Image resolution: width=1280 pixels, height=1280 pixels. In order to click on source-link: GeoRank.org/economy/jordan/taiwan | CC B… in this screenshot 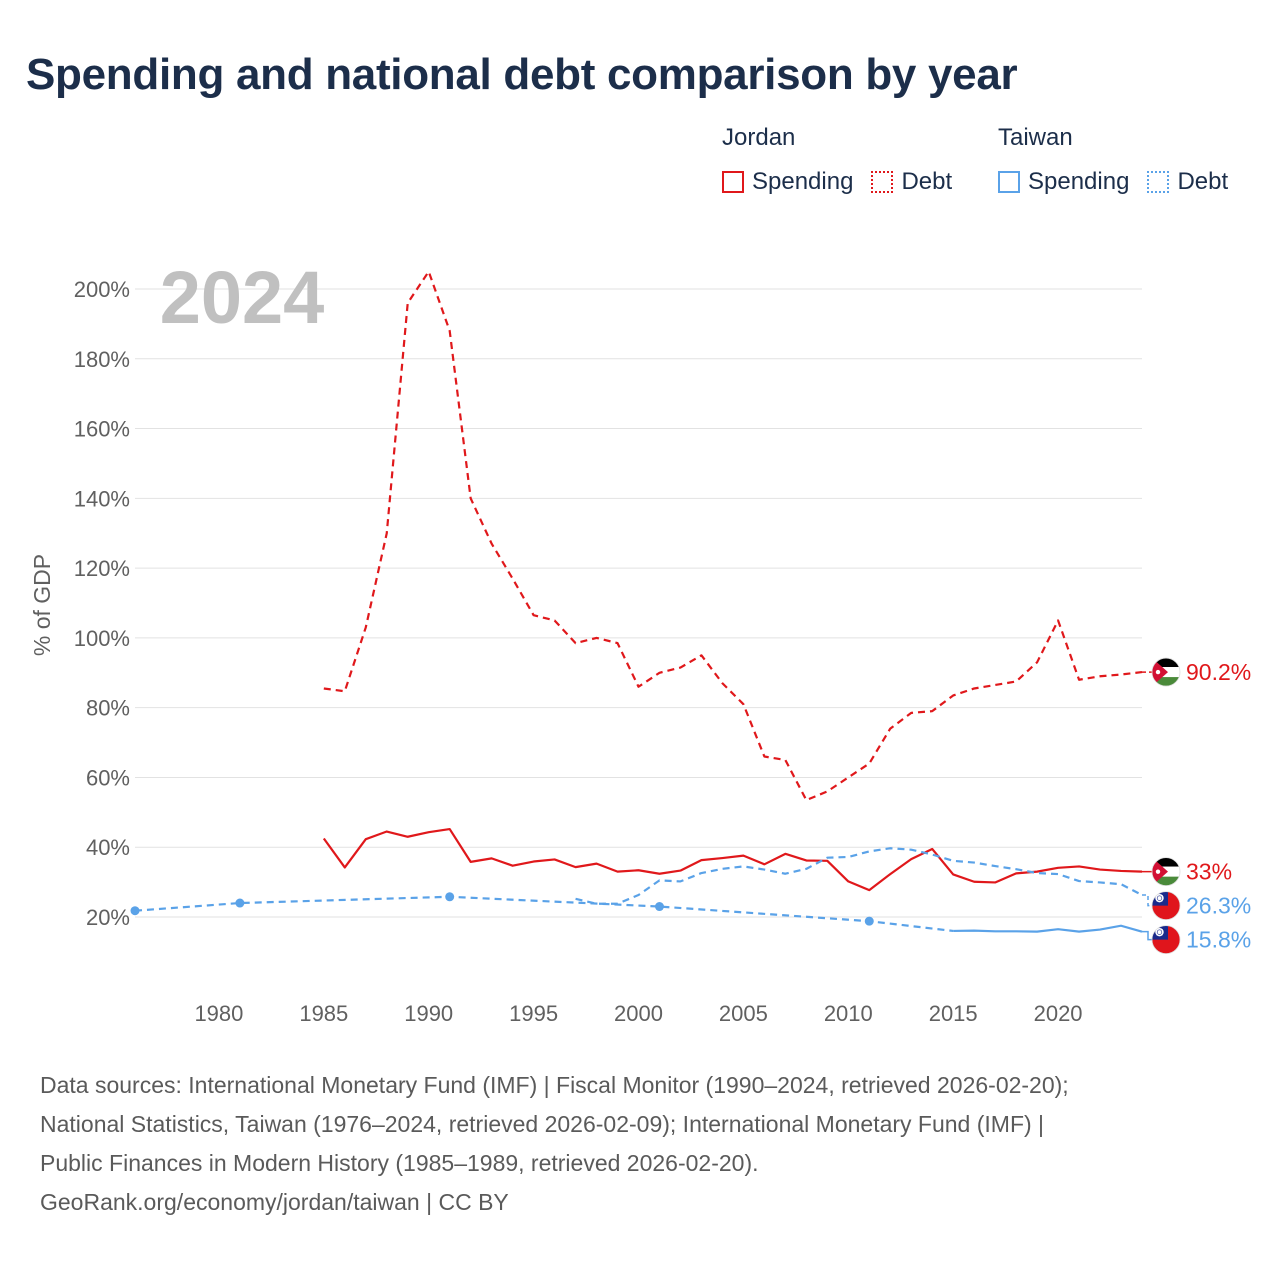, I will do `click(274, 1202)`.